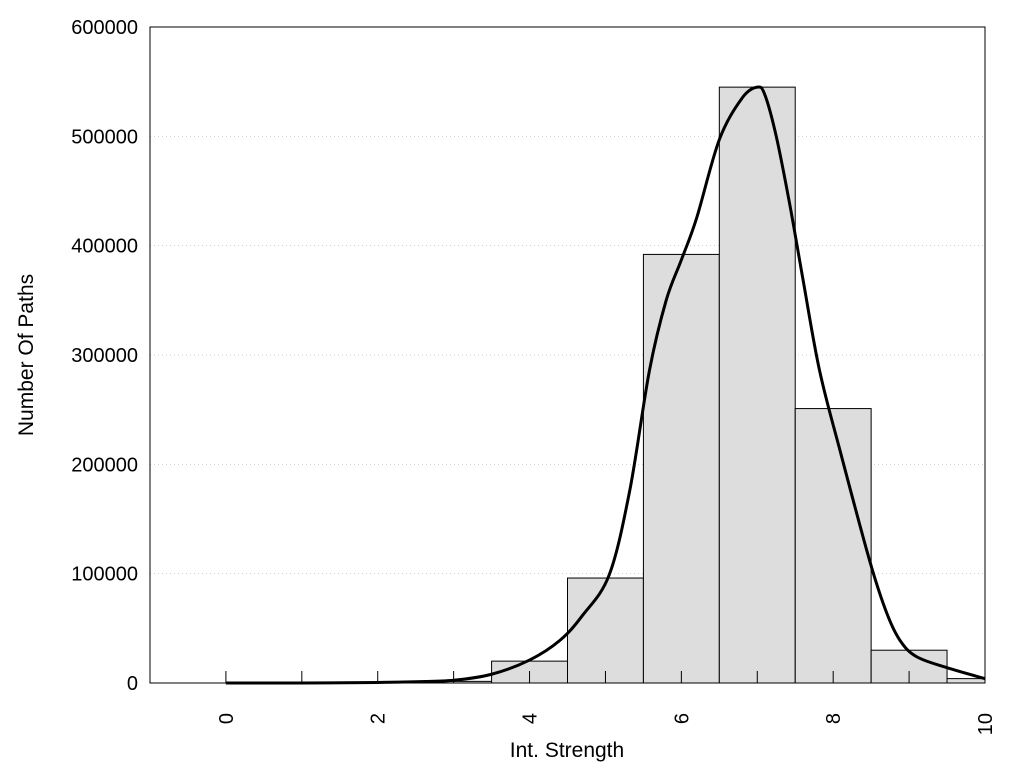  Describe the element at coordinates (682, 718) in the screenshot. I see `x-tick-label: 6` at that location.